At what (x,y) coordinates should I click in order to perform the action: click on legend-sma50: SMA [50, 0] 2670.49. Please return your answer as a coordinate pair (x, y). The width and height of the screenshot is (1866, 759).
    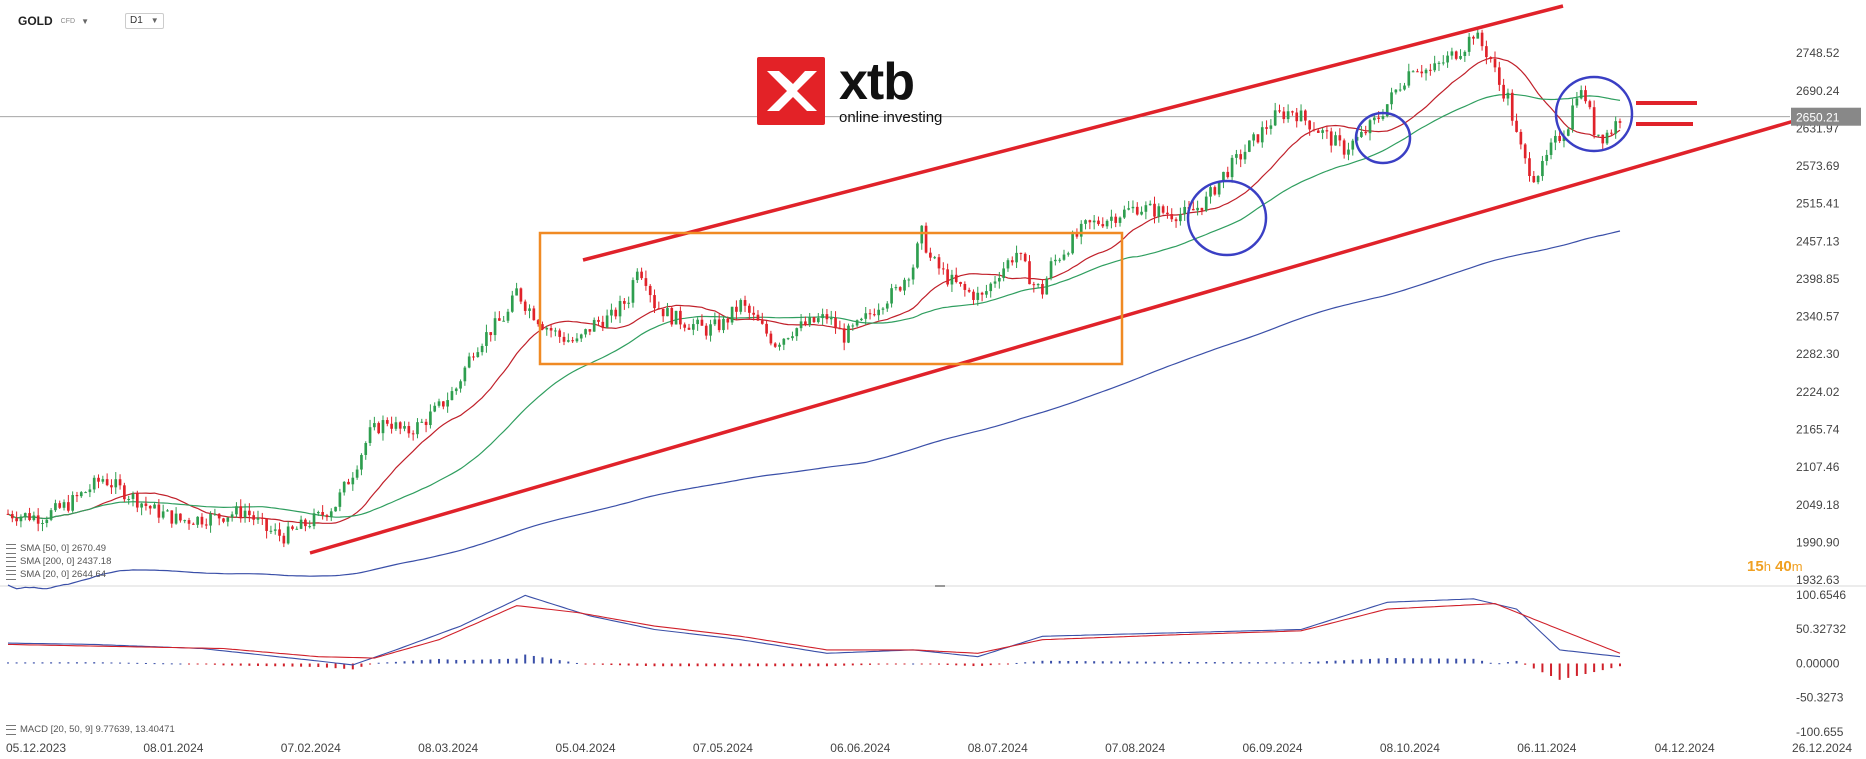
    Looking at the image, I should click on (56, 548).